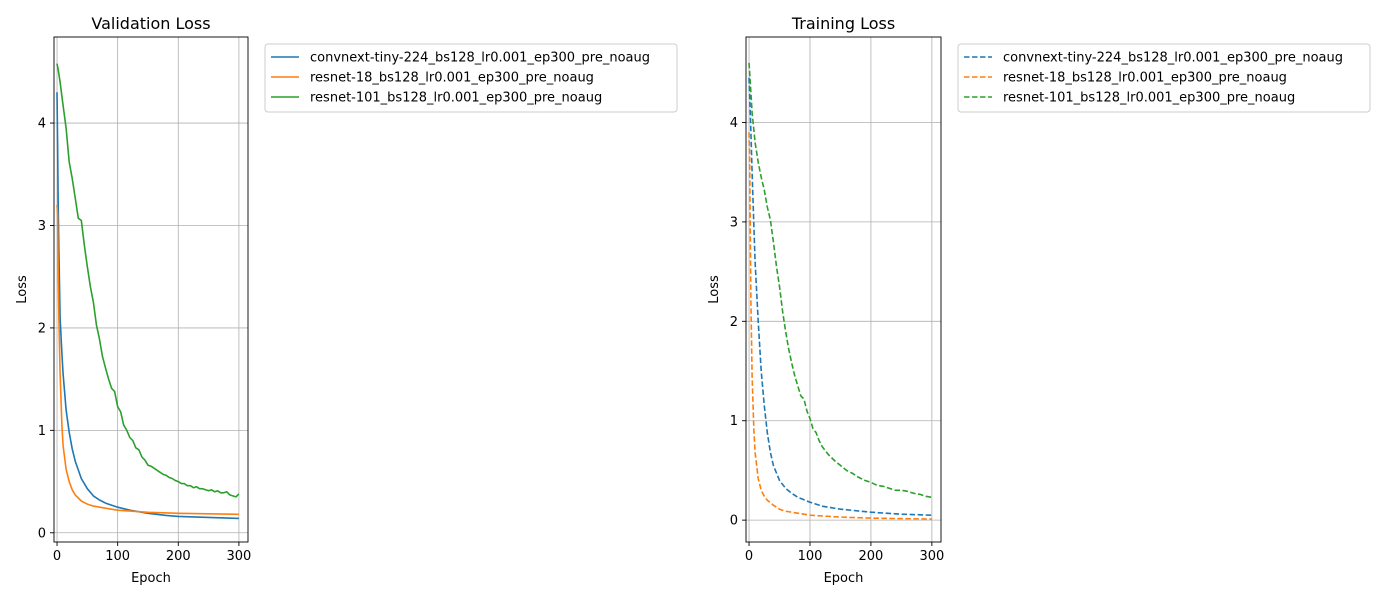 The width and height of the screenshot is (1400, 604). Describe the element at coordinates (178, 556) in the screenshot. I see `validation-x-tick-label: 200` at that location.